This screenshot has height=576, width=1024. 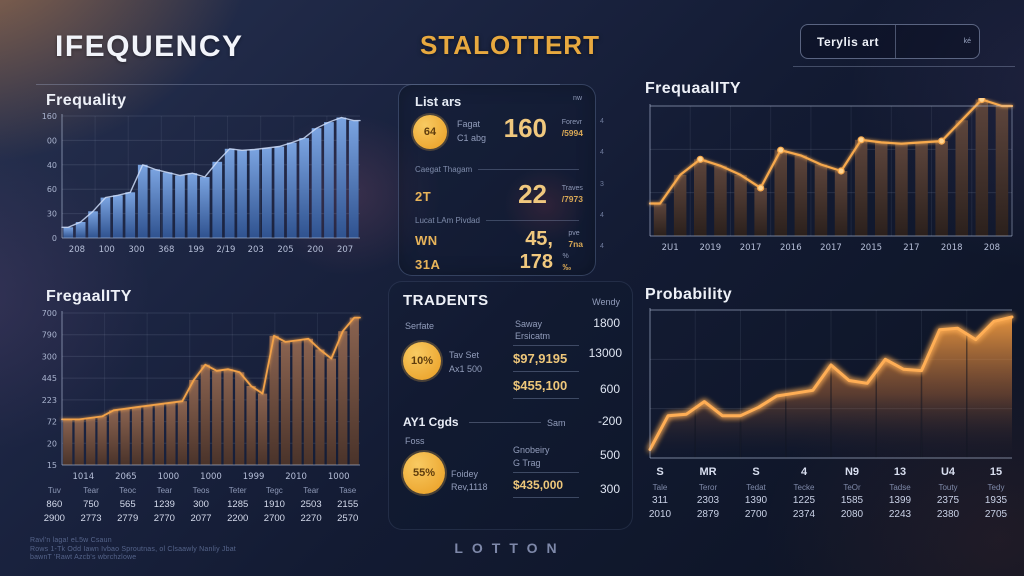 What do you see at coordinates (609, 489) in the screenshot?
I see `weekly-value: 300` at bounding box center [609, 489].